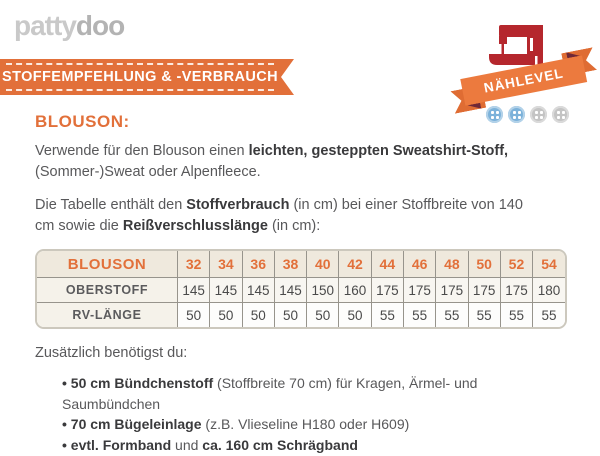 This screenshot has width=600, height=456. What do you see at coordinates (82, 121) in the screenshot?
I see `page-title: BLOUSON:` at bounding box center [82, 121].